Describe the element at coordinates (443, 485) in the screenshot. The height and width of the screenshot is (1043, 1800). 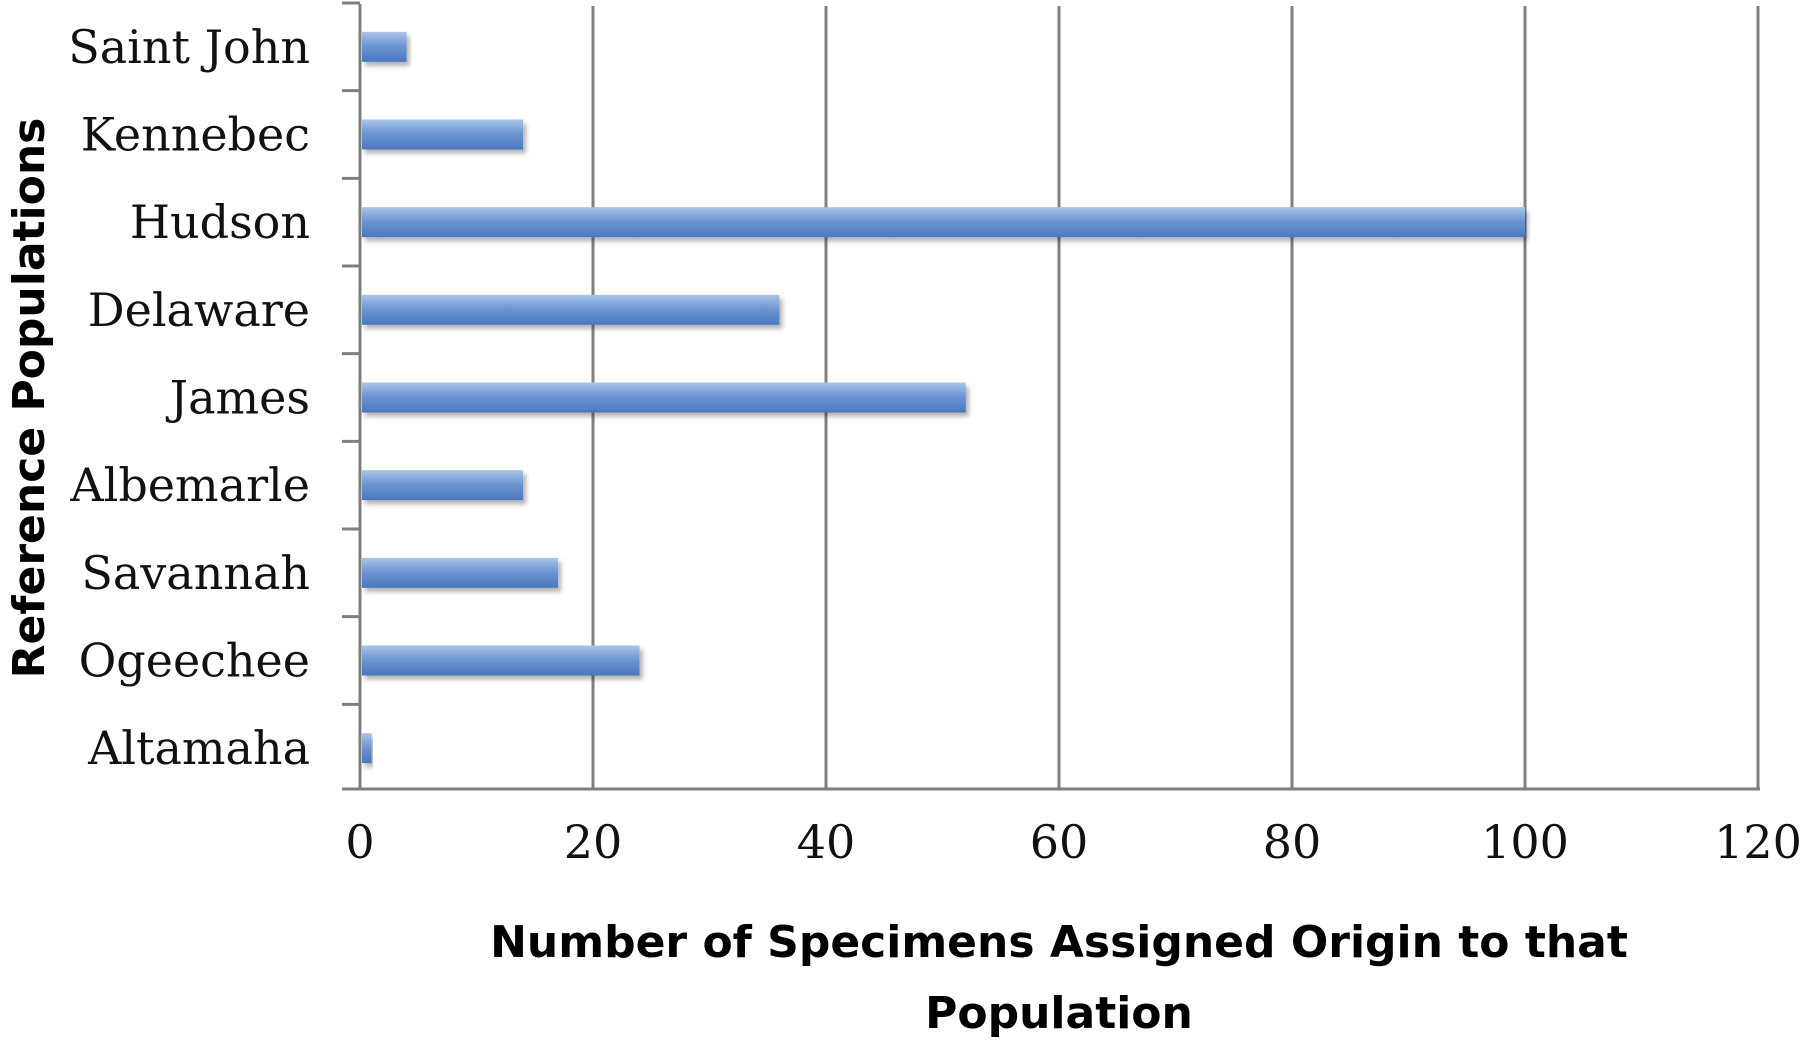
I see `bar-albemarle` at that location.